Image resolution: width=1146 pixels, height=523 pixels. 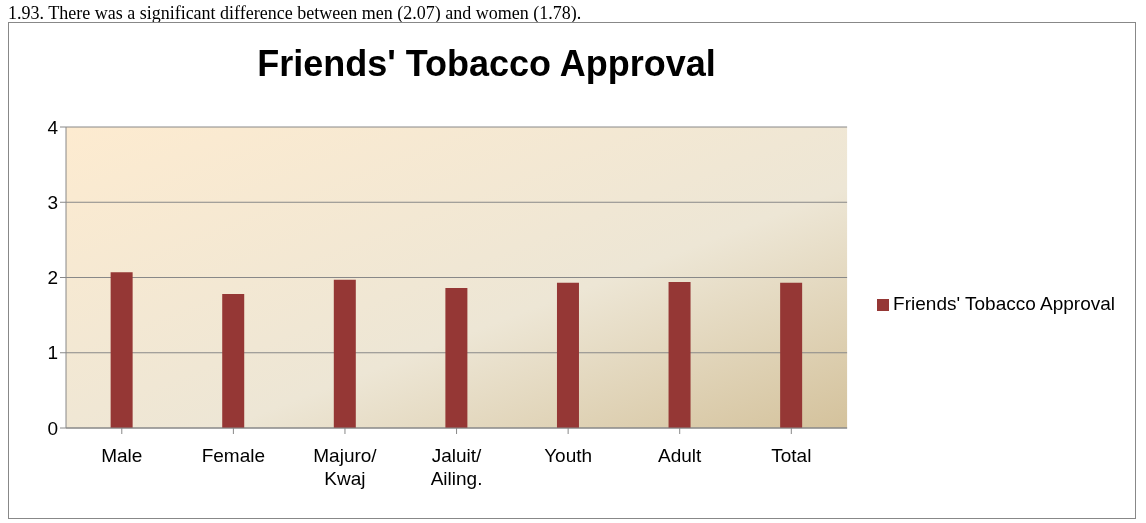 I want to click on y-tick-label: 0, so click(x=52, y=428).